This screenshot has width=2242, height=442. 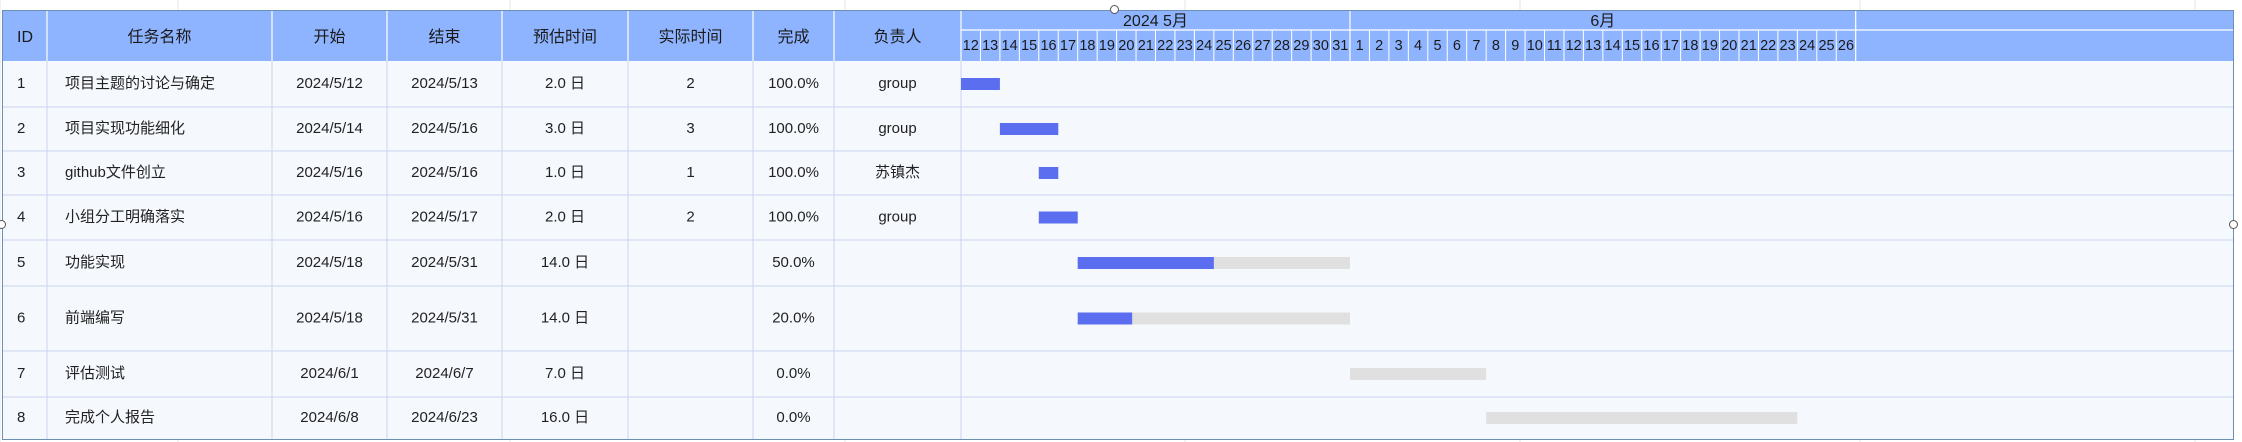 What do you see at coordinates (21, 216) in the screenshot?
I see `task-id-cell: 4` at bounding box center [21, 216].